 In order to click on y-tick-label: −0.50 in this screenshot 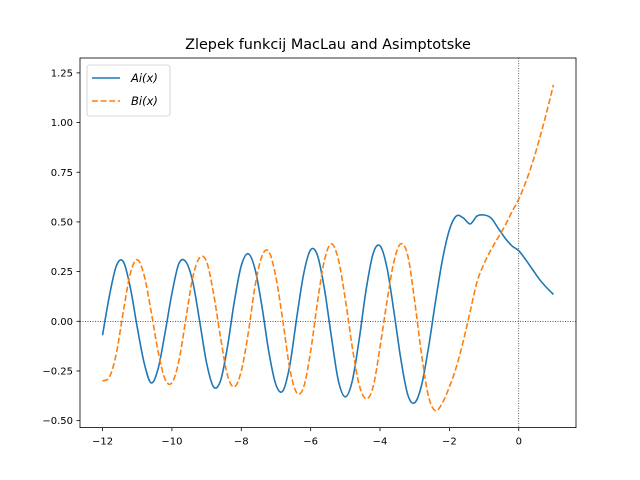, I will do `click(57, 421)`.